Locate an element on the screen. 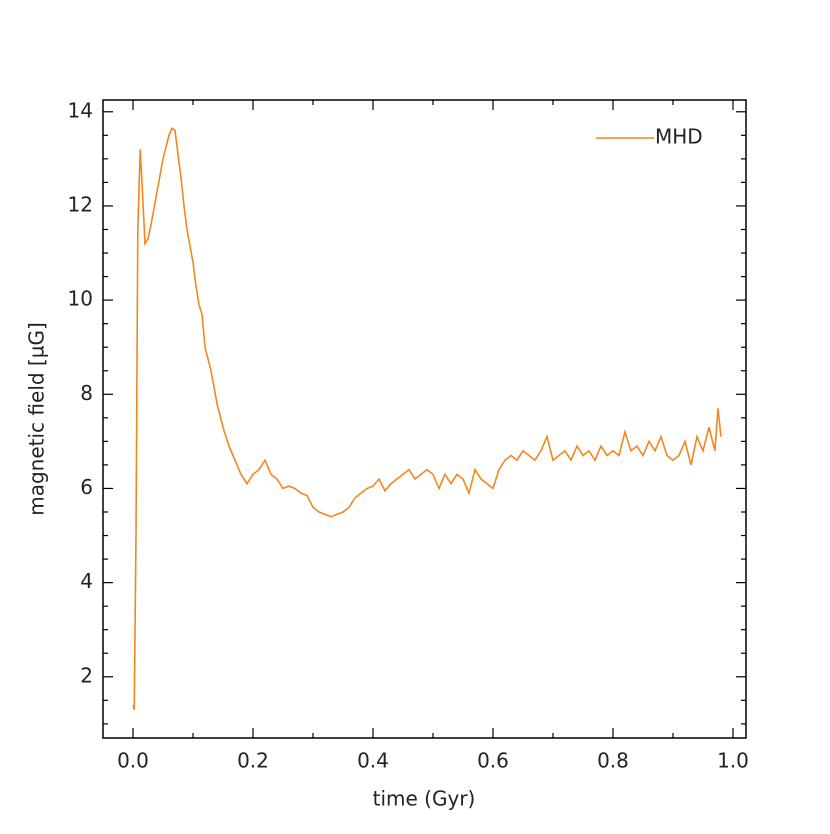 The height and width of the screenshot is (834, 830). y-tick-label: 8 is located at coordinates (86, 393).